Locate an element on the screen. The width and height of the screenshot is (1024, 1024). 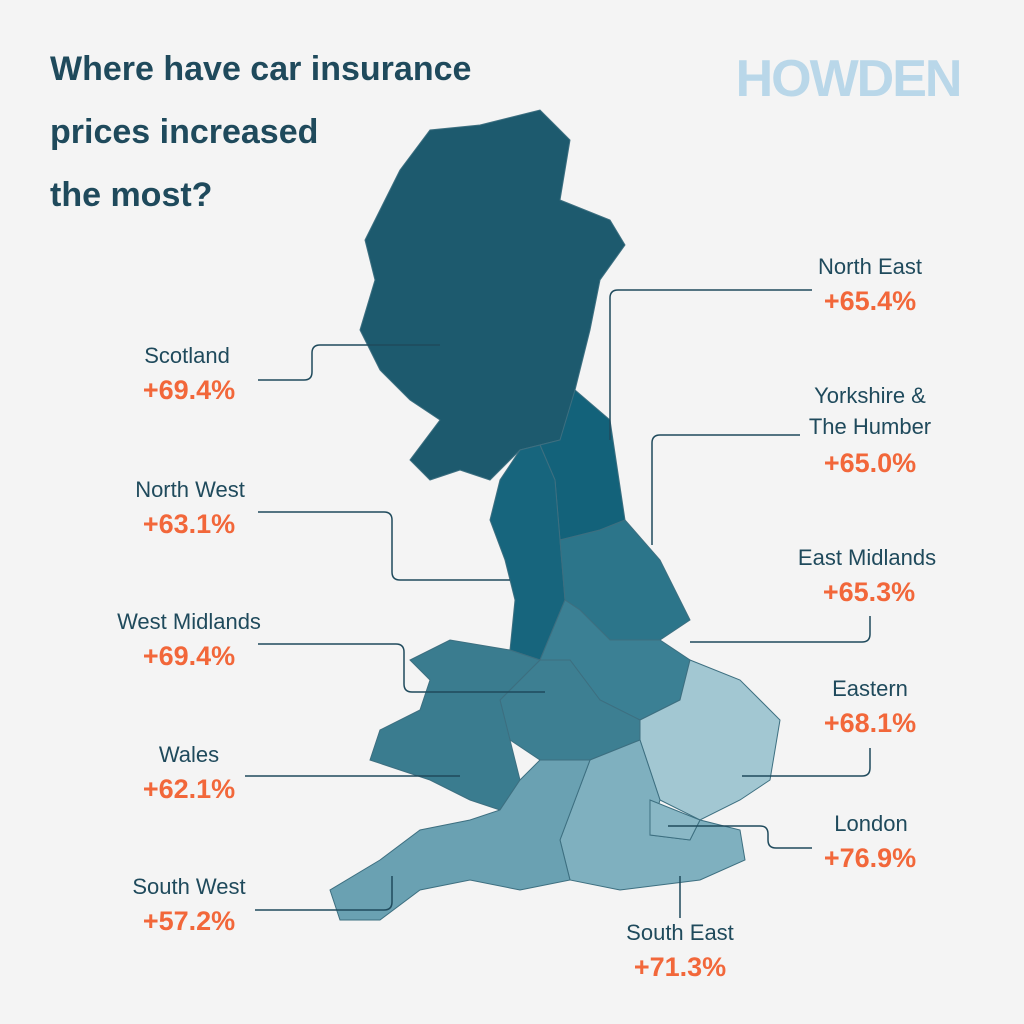
logo: HOWDEN is located at coordinates (848, 79).